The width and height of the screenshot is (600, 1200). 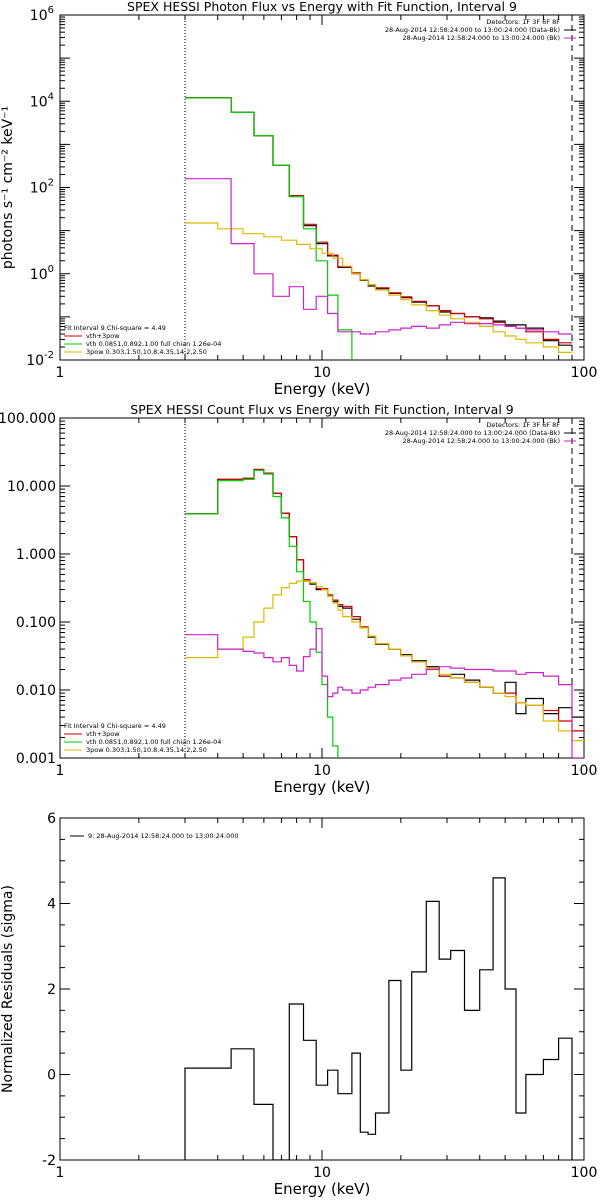 What do you see at coordinates (51, 905) in the screenshot?
I see `y-tick-label: 4` at bounding box center [51, 905].